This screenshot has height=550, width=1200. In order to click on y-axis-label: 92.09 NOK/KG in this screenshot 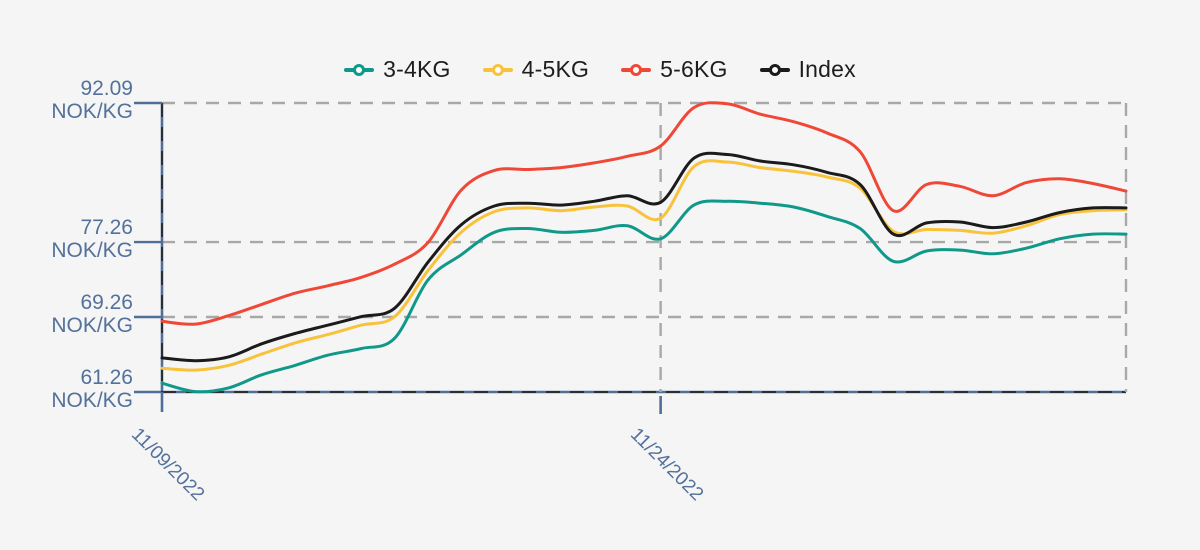, I will do `click(92, 100)`.